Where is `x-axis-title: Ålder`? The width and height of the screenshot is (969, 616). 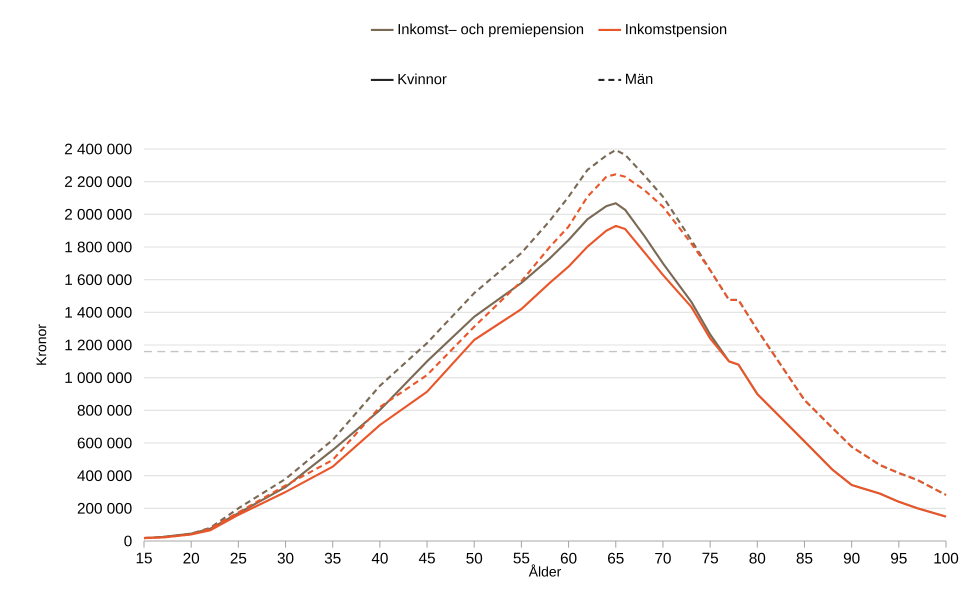 x-axis-title: Ålder is located at coordinates (545, 570).